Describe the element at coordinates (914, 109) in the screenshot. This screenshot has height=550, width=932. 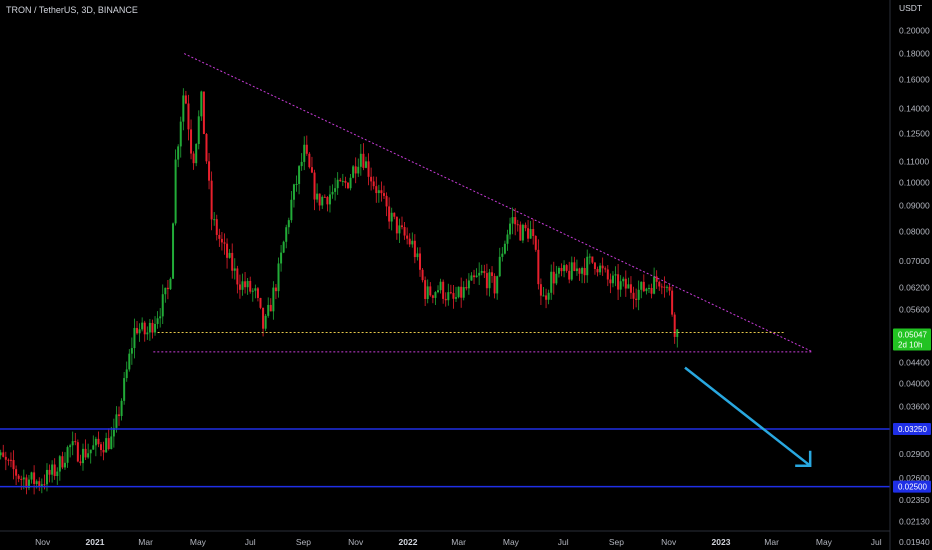
I see `price-tick-label: 0.14000` at that location.